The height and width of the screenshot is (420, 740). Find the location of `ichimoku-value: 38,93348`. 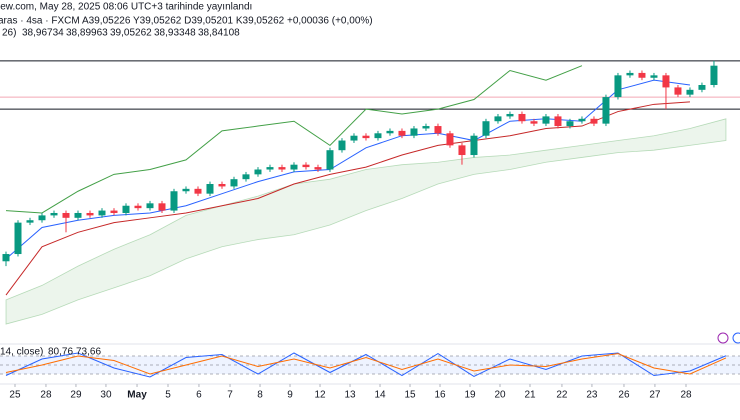

ichimoku-value: 38,93348 is located at coordinates (175, 33).